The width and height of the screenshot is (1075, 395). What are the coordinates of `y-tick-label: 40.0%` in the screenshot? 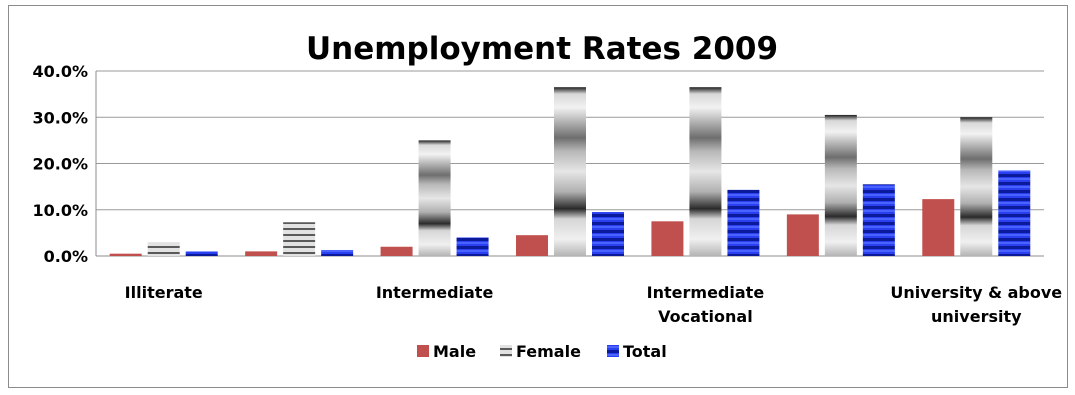 It's located at (60, 71).